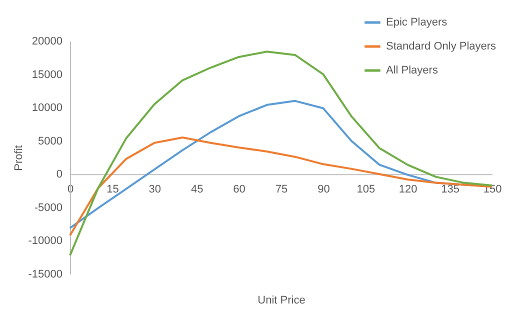 The height and width of the screenshot is (321, 508). Describe the element at coordinates (112, 190) in the screenshot. I see `x-tick-label: 15` at that location.